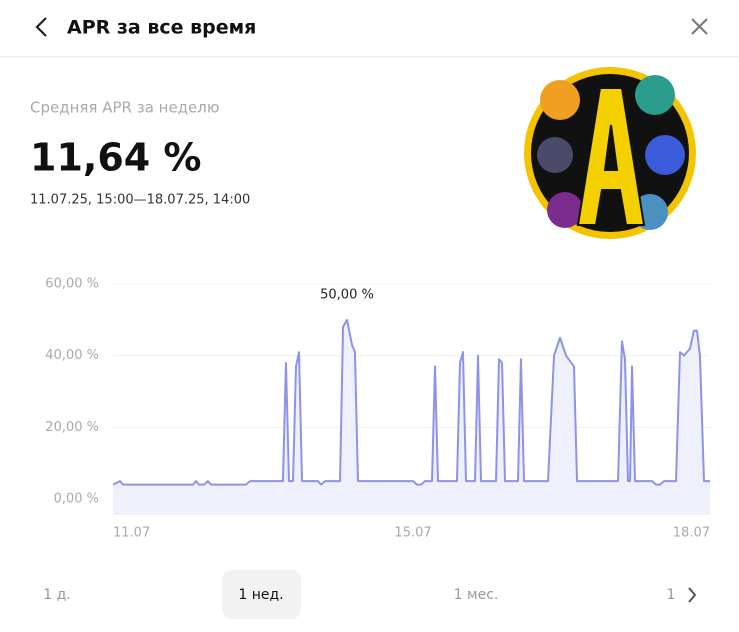  Describe the element at coordinates (57, 595) in the screenshot. I see `period-button: 1 д.` at that location.